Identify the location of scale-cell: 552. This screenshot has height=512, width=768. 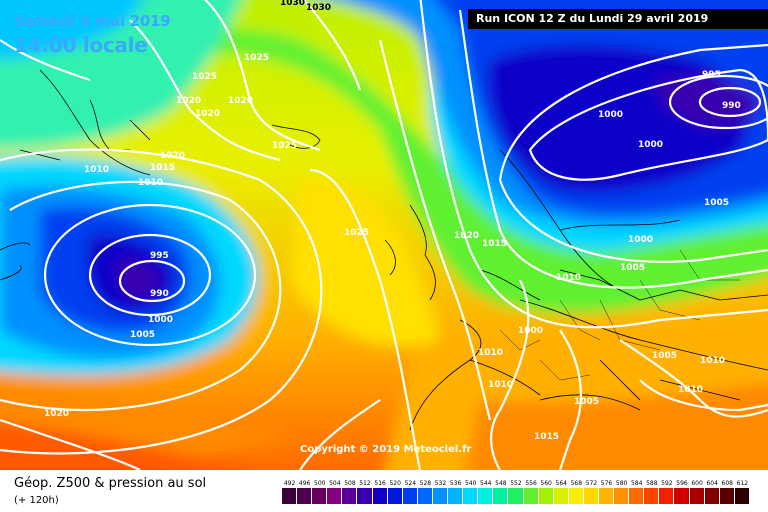
(516, 491).